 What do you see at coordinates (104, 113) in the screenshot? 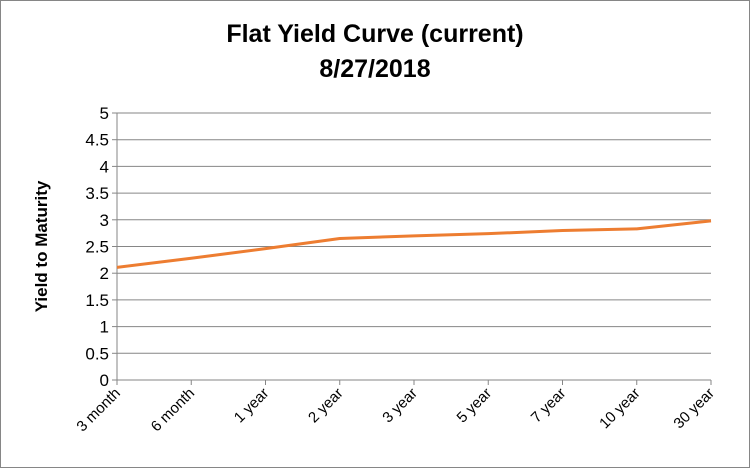
I see `y-tick-label: 5` at bounding box center [104, 113].